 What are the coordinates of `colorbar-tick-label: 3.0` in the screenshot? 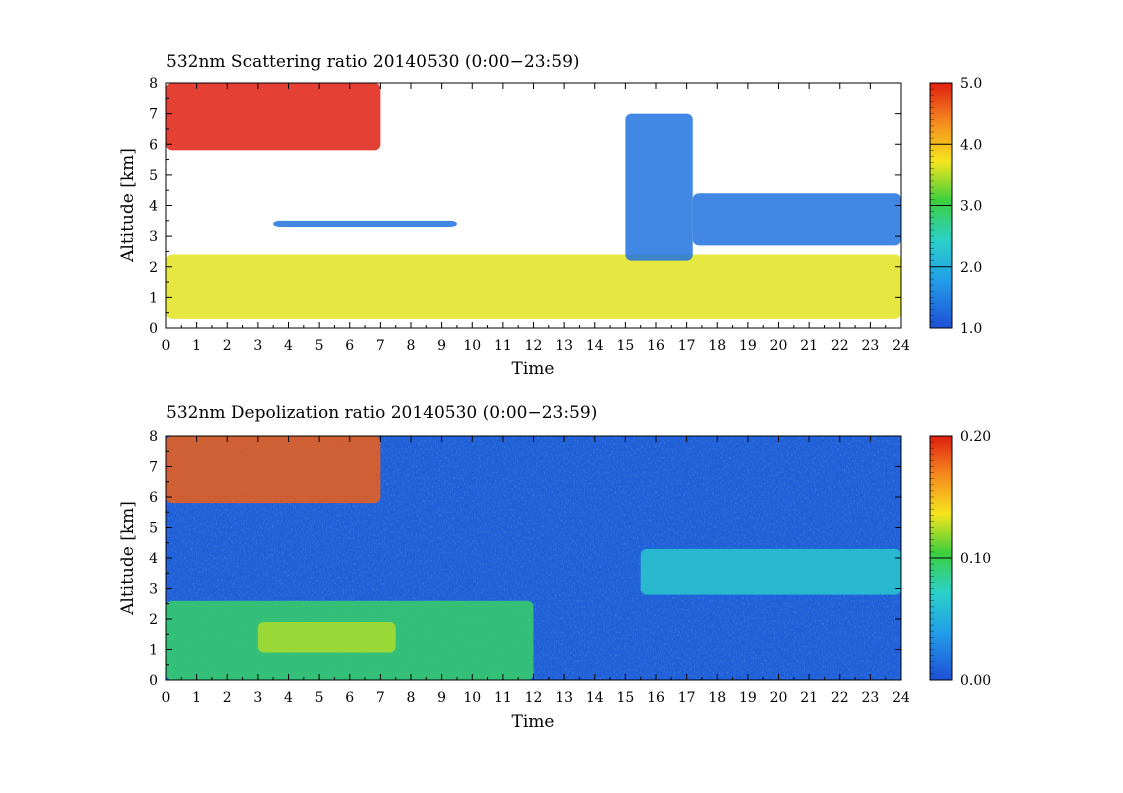 It's located at (971, 207).